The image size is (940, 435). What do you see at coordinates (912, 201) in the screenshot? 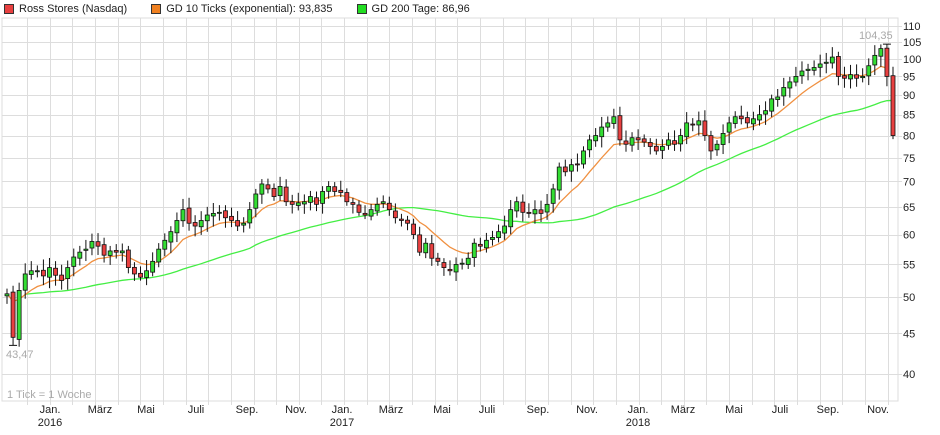
I see `y-axis: 40 45 50 55 60 65 70 75 80 85 90 95 100 105 110` at bounding box center [912, 201].